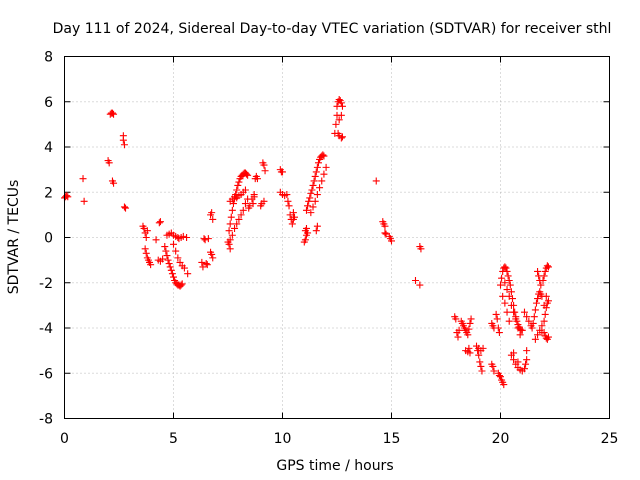  I want to click on x-axis-label: GPS time / hours, so click(334, 466).